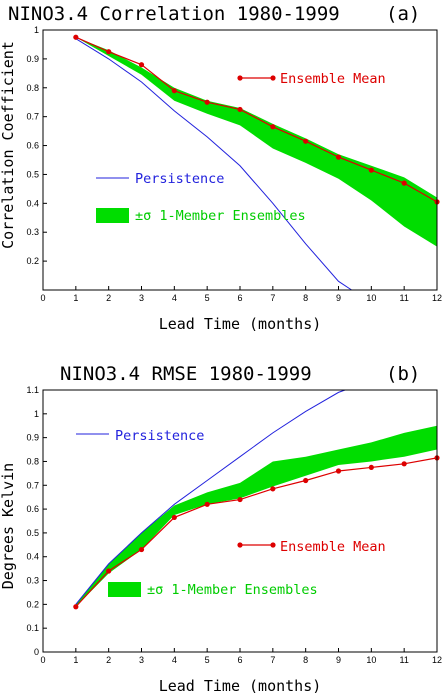  What do you see at coordinates (36, 521) in the screenshot?
I see `y-ticks-b: 0 0.1 0.2 0.3 0.4 0.5 0.6 0.7 0.8 0.9 1 1.1` at bounding box center [36, 521].